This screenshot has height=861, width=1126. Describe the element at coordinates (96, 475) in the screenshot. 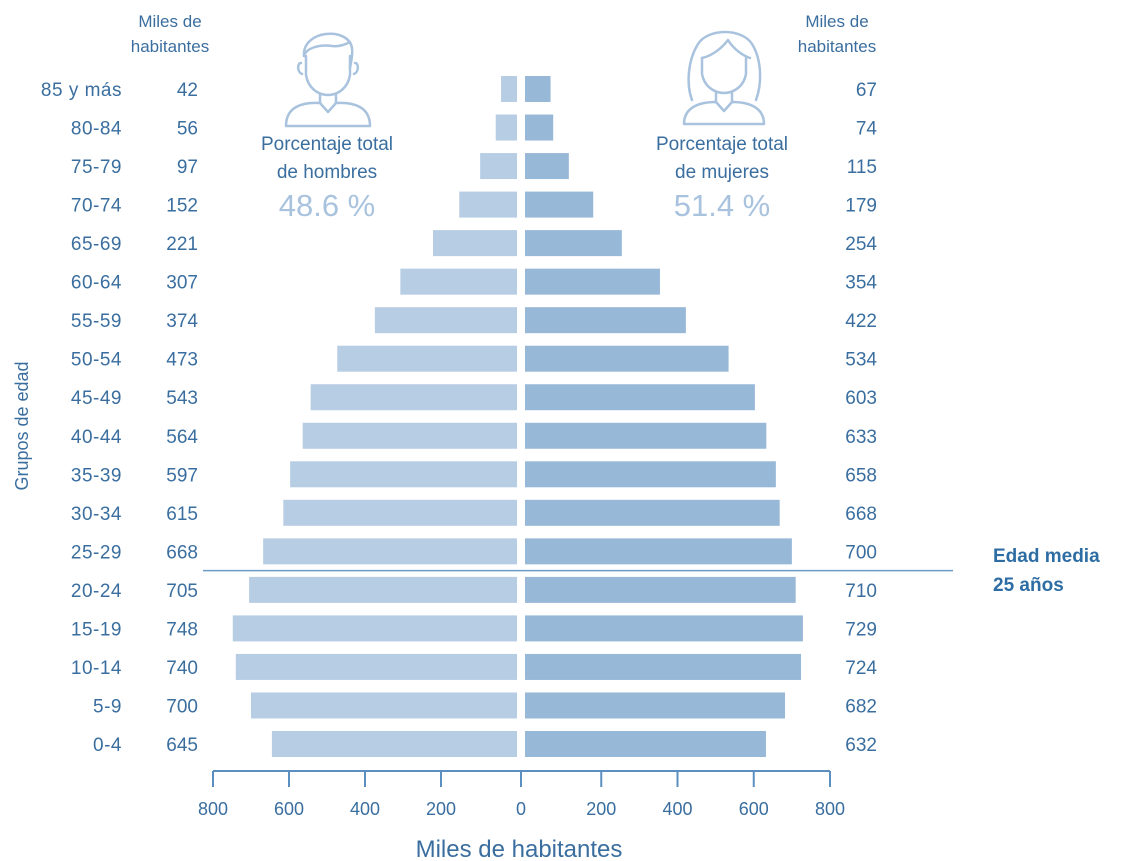

I see `age-group-label: 35-39` at that location.